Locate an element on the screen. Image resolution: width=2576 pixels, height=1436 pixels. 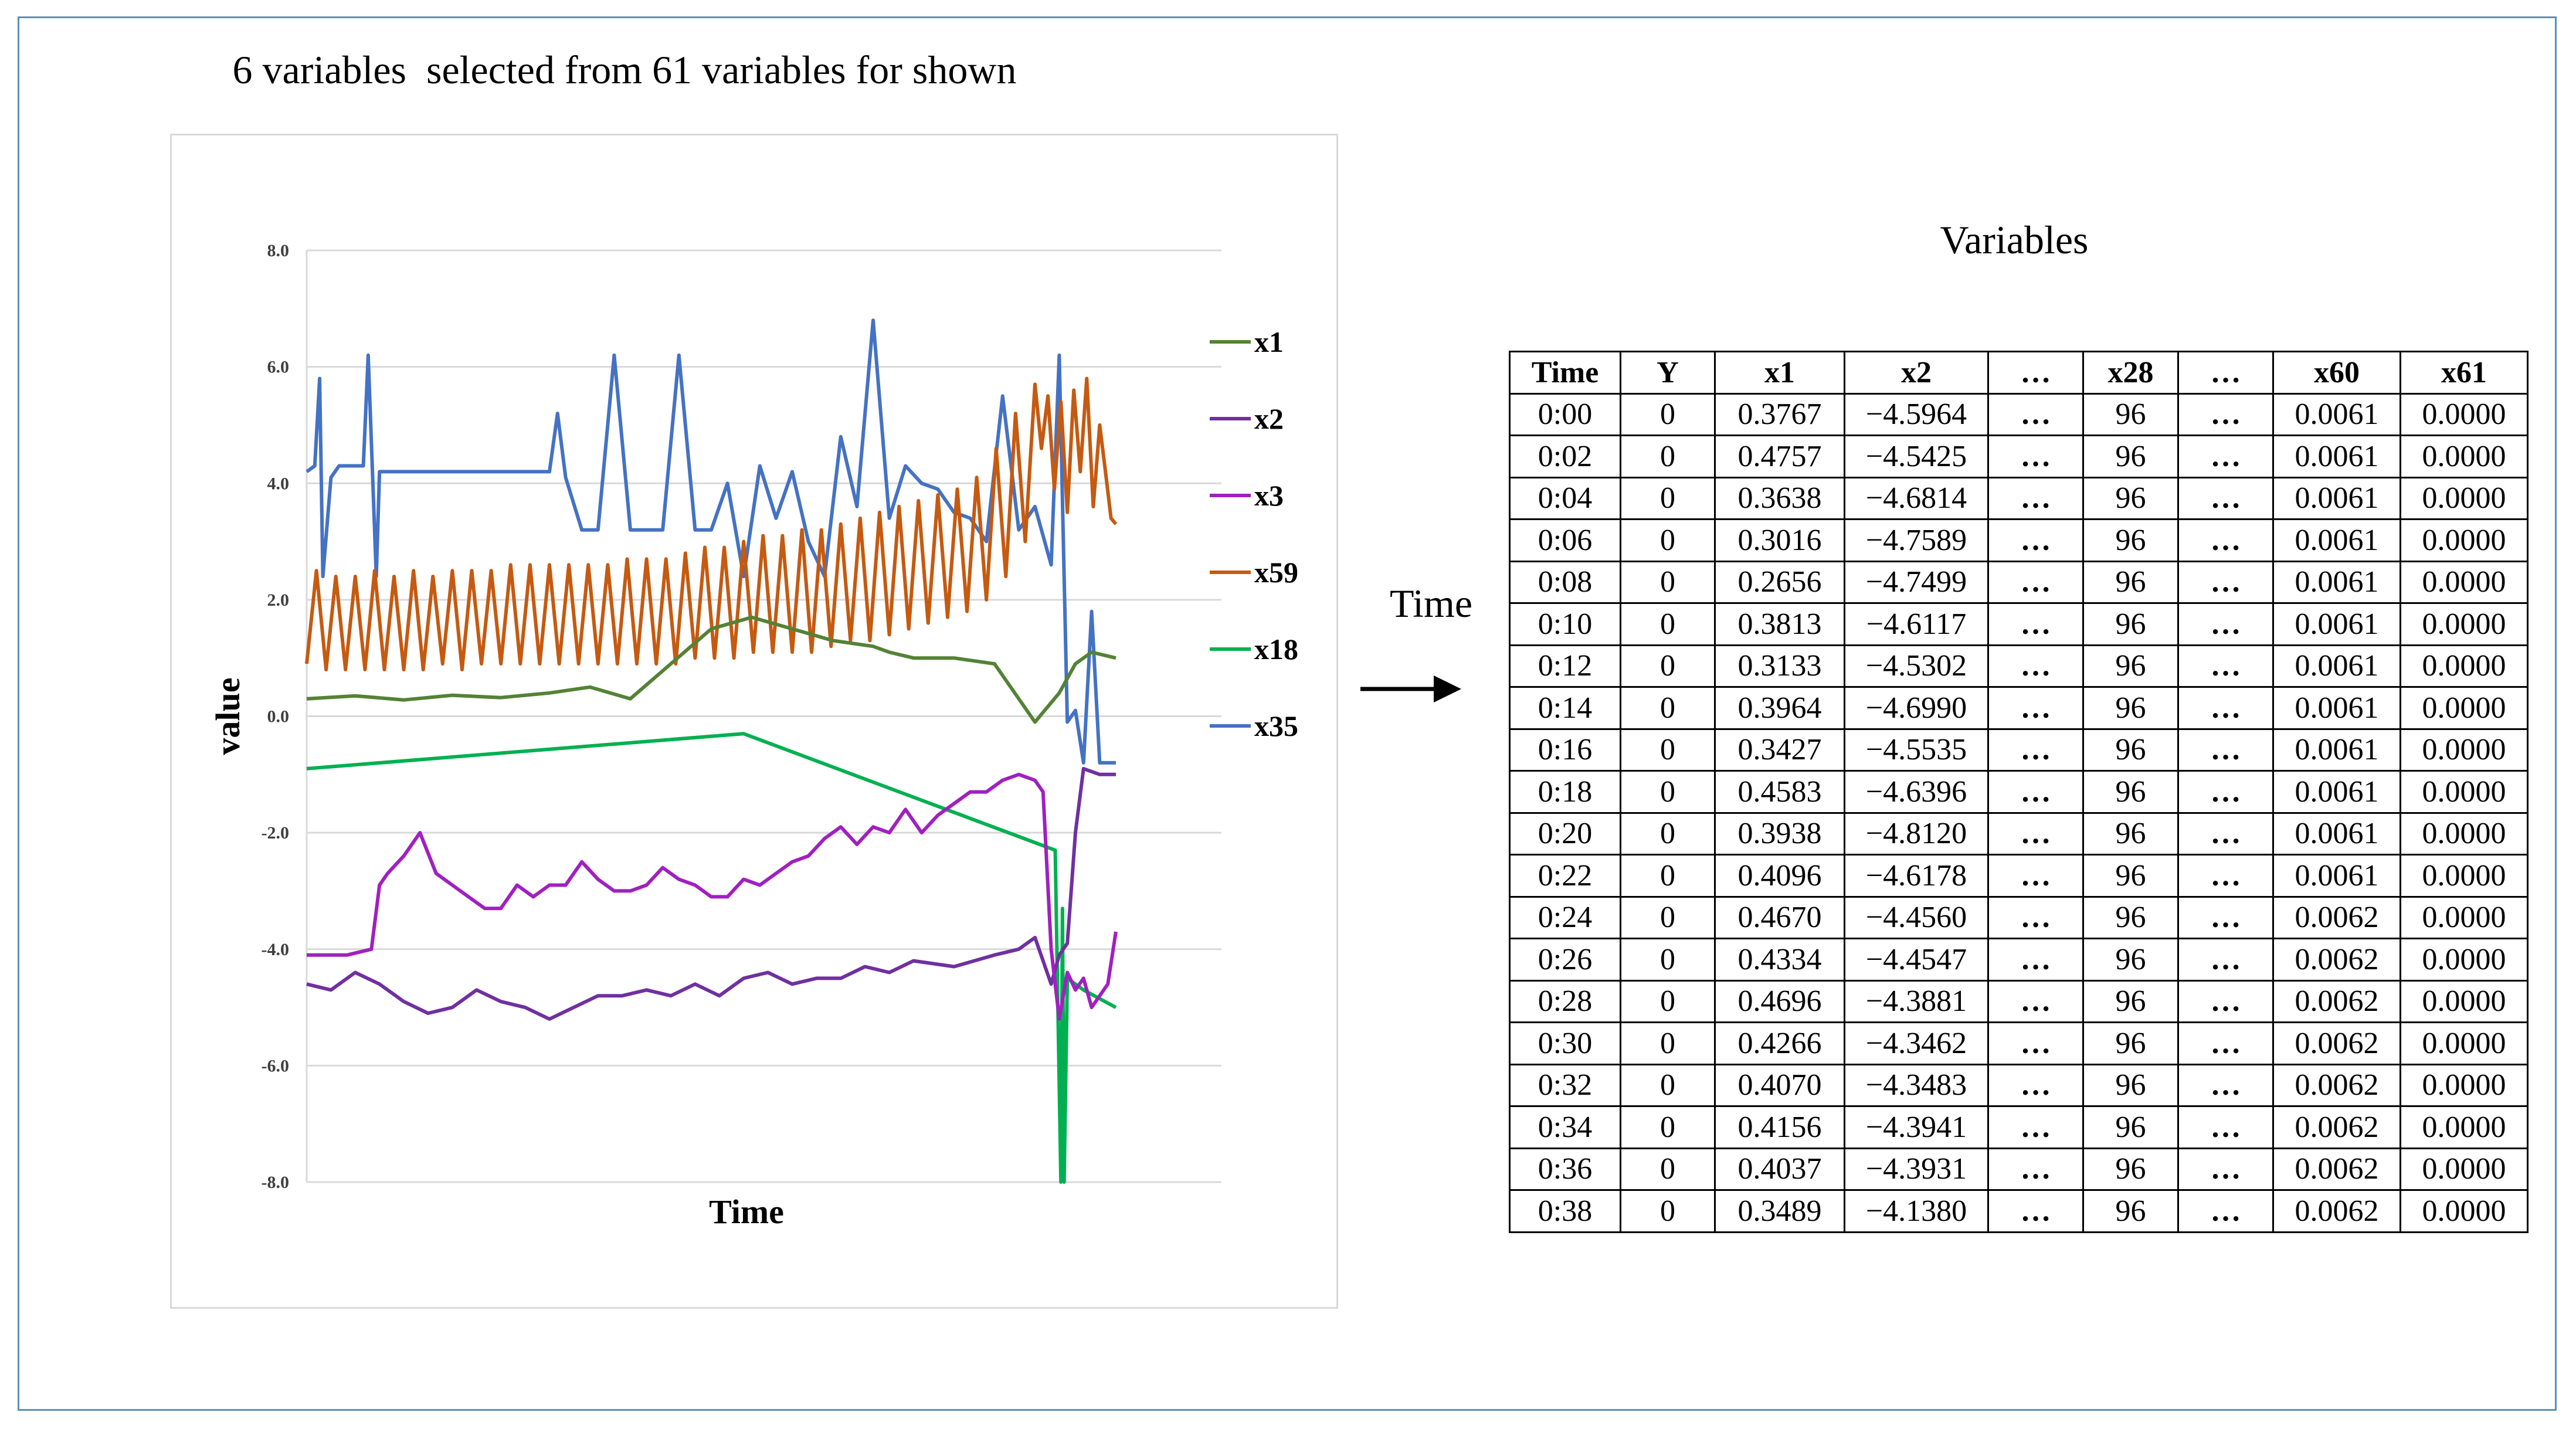
table-row: 0:10 0 0.3813 −4.6117… 96… 0.0061 0.0000 is located at coordinates (2019, 624).